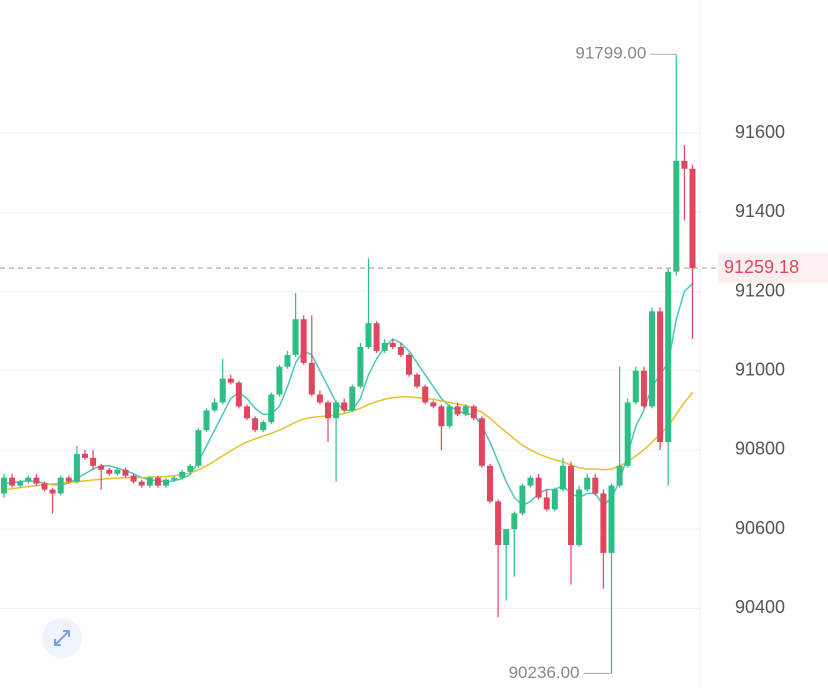 This screenshot has height=688, width=828. Describe the element at coordinates (760, 211) in the screenshot. I see `y-tick-label: 91400` at that location.